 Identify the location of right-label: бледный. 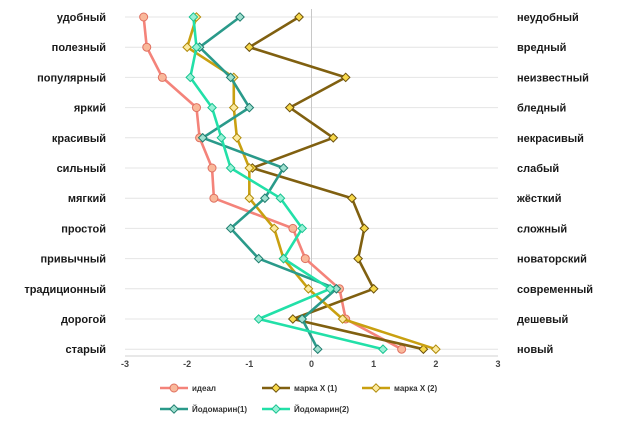
(541, 109).